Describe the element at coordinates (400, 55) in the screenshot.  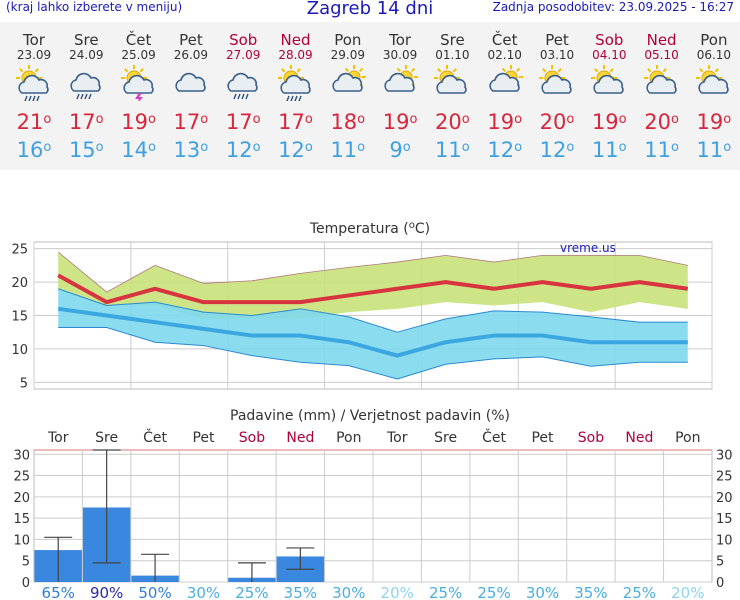
I see `day-date: 30.09` at that location.